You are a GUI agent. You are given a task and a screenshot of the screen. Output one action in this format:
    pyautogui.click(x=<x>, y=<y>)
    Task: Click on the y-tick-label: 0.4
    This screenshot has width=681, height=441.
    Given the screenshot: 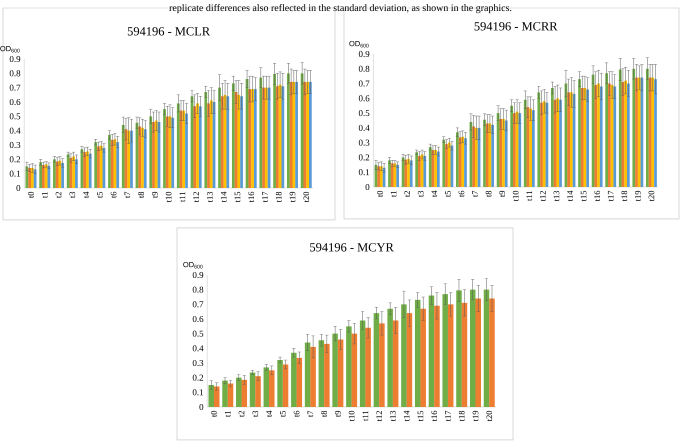 What is the action you would take?
    pyautogui.click(x=198, y=348)
    